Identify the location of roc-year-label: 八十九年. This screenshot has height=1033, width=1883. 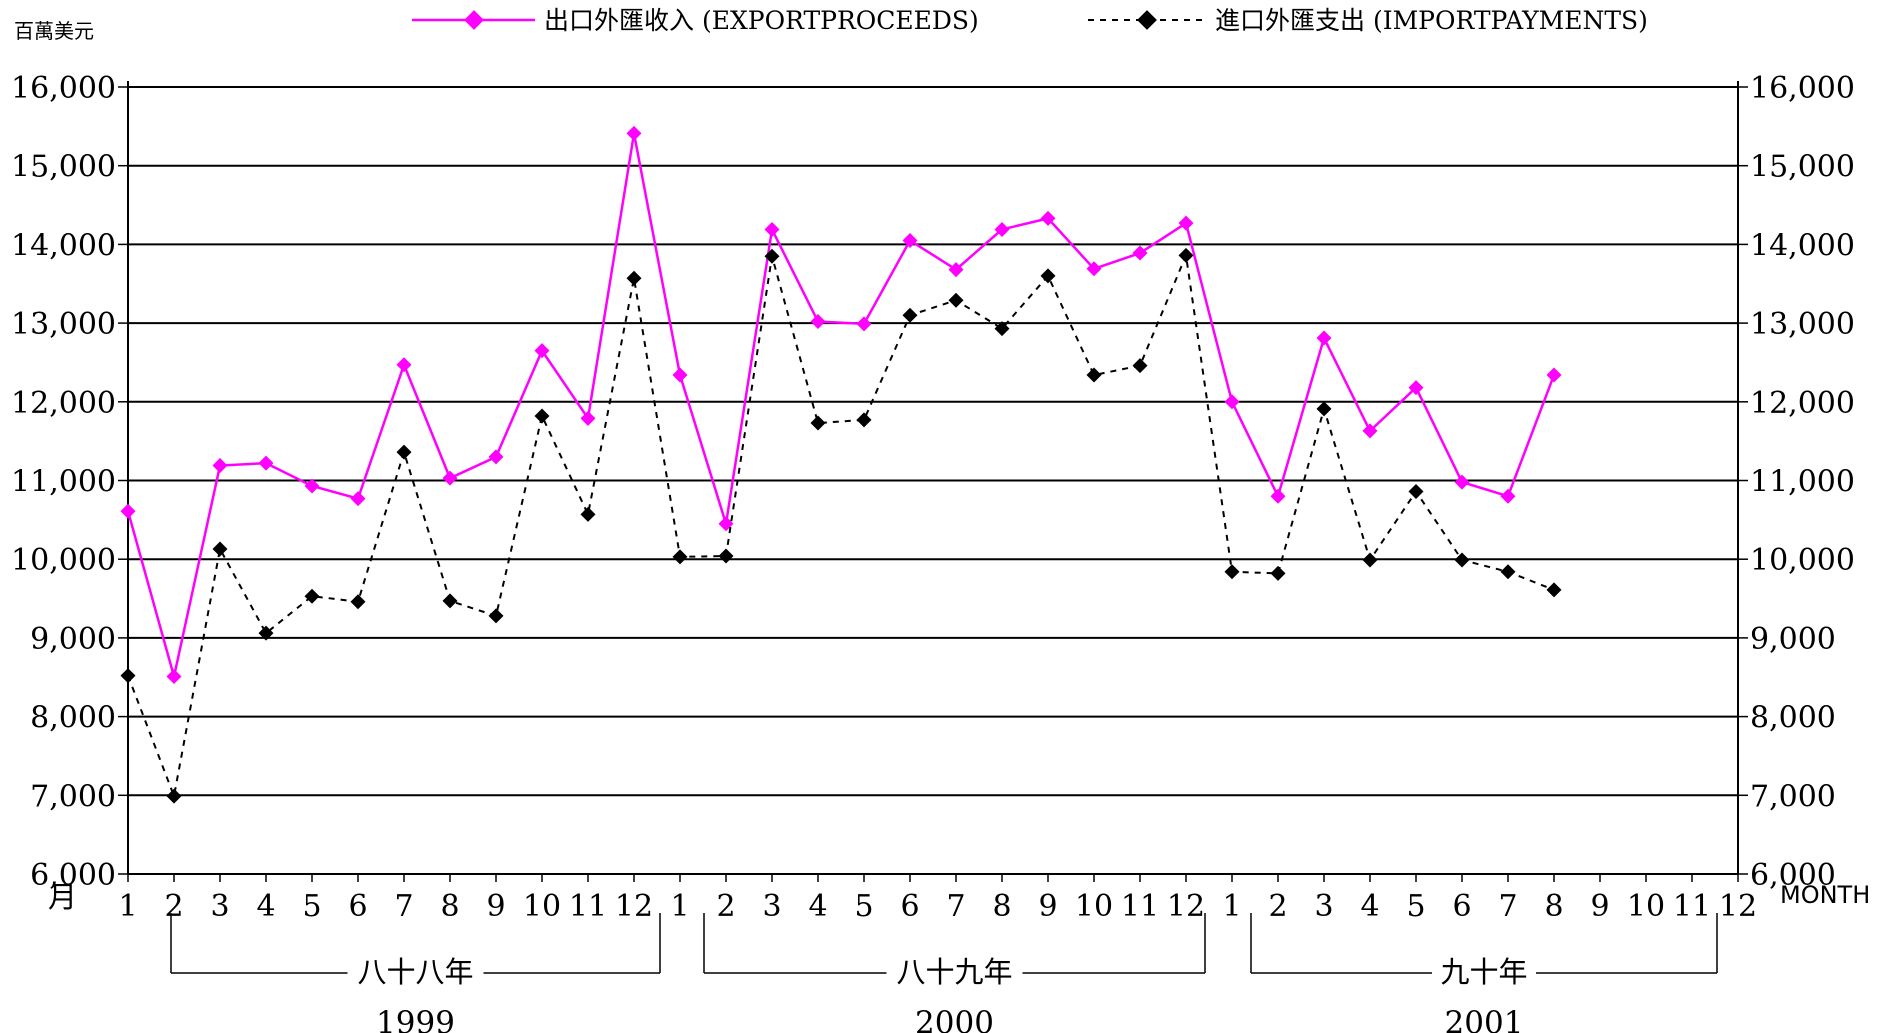
(954, 972).